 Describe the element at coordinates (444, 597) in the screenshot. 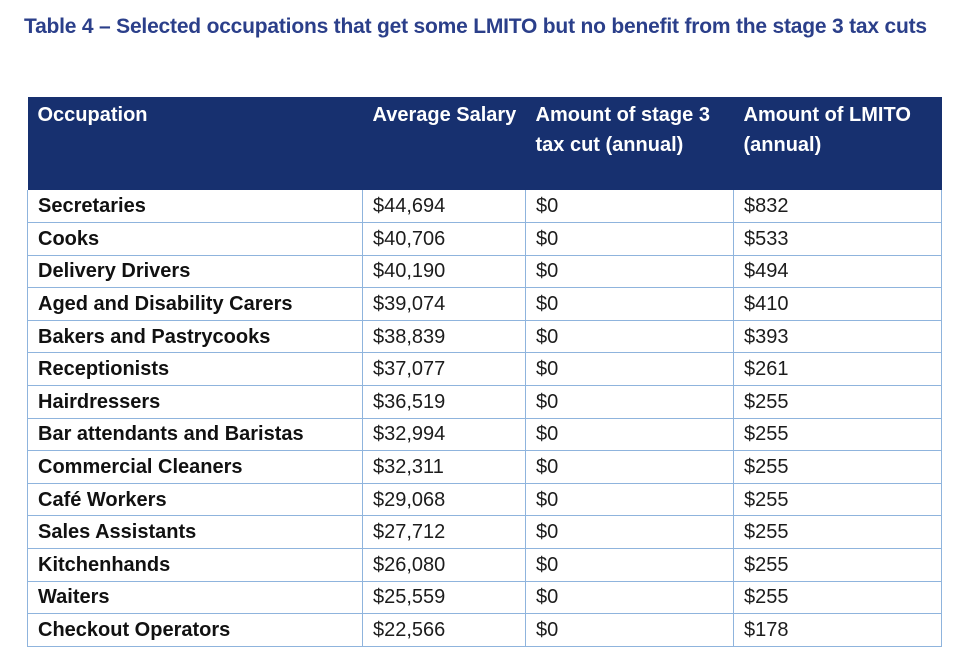

I see `cell-average-salary: $25,559` at that location.